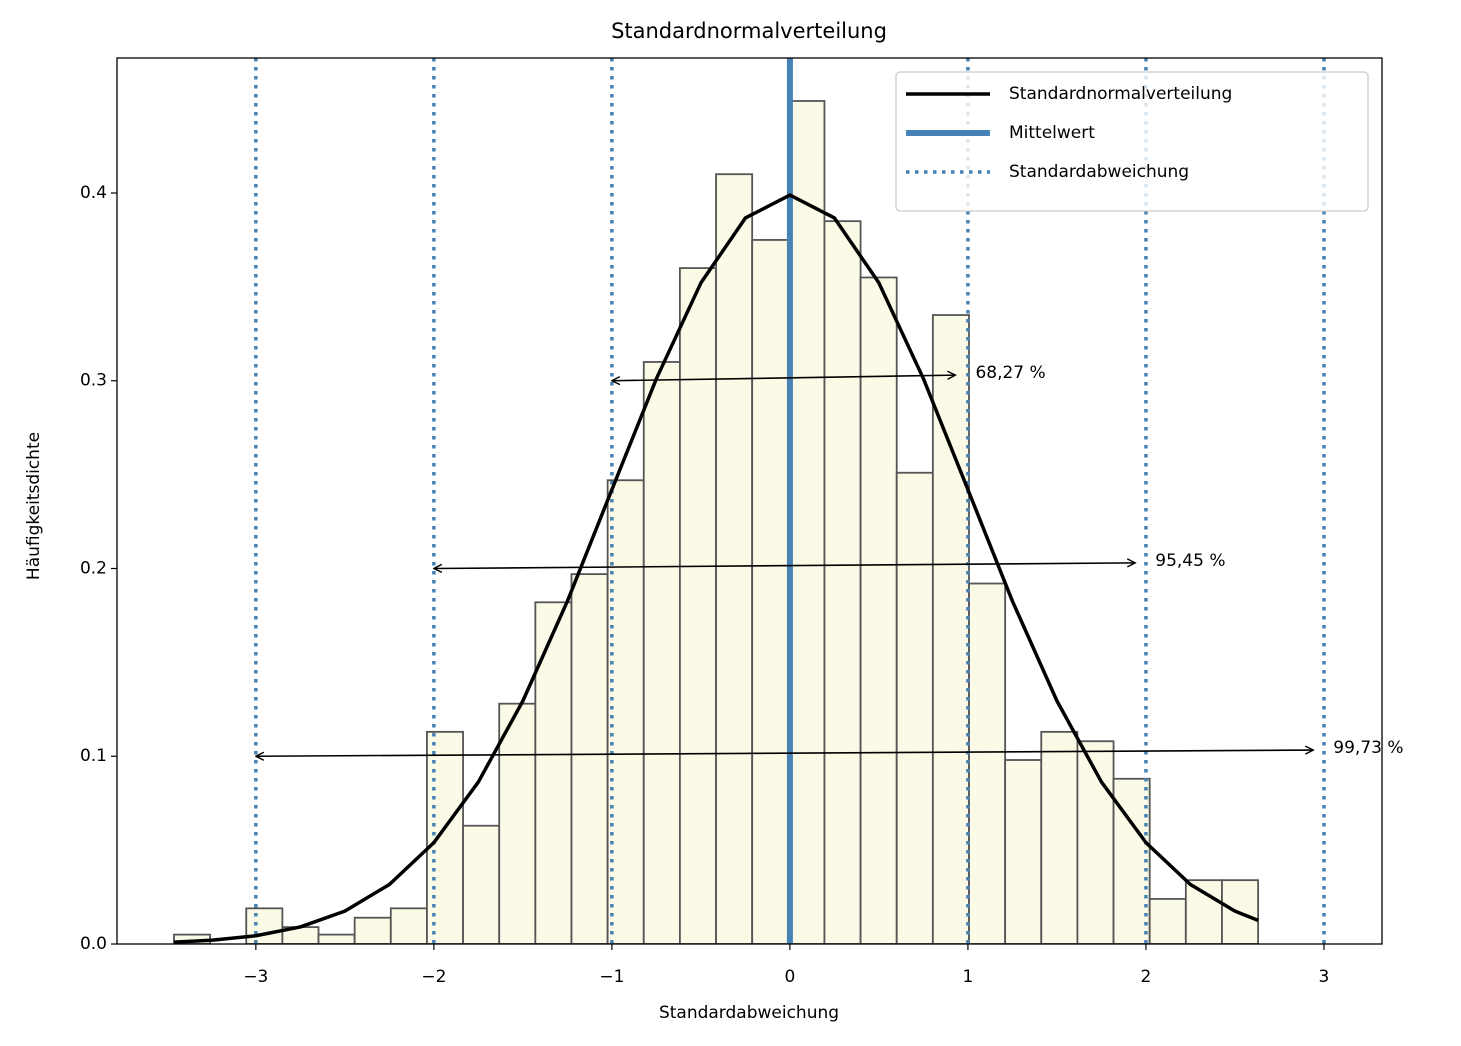  What do you see at coordinates (93, 381) in the screenshot?
I see `y-tick-label: 0.3` at bounding box center [93, 381].